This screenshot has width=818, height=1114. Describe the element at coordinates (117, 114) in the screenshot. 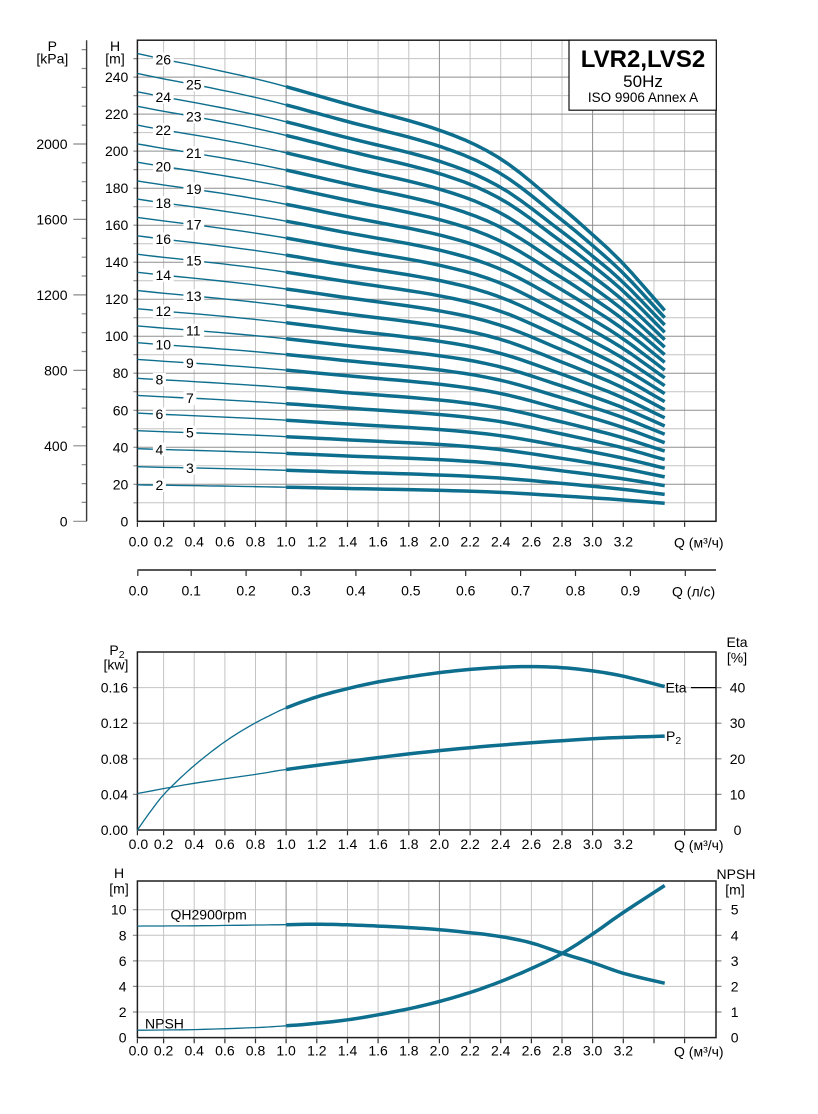

I see `svg-text: 220` at that location.